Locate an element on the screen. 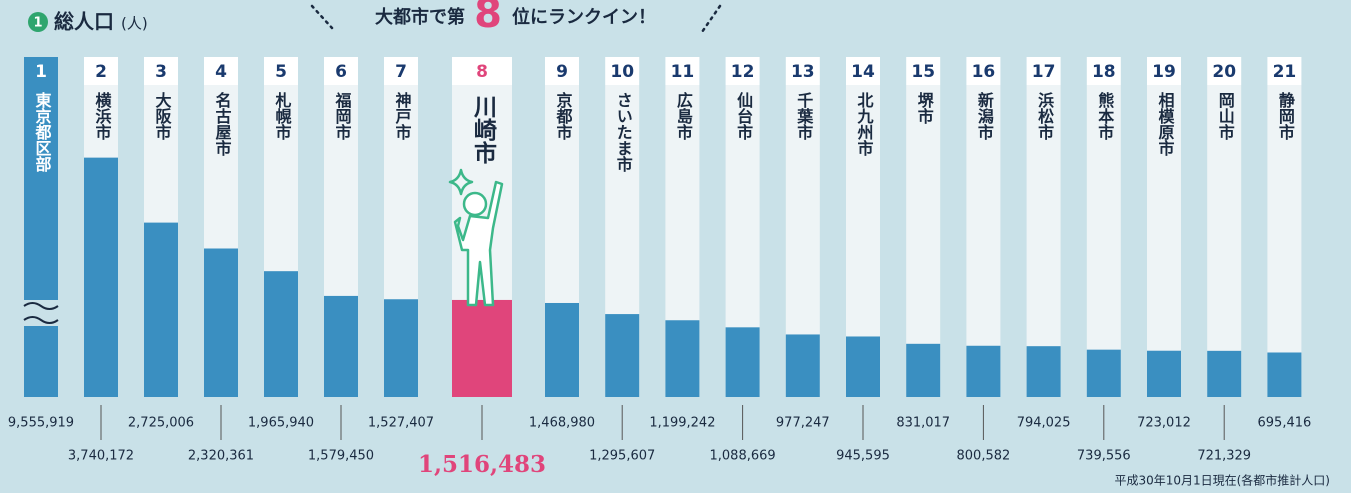 Image resolution: width=1351 pixels, height=493 pixels. rank-label: 10 is located at coordinates (622, 72).